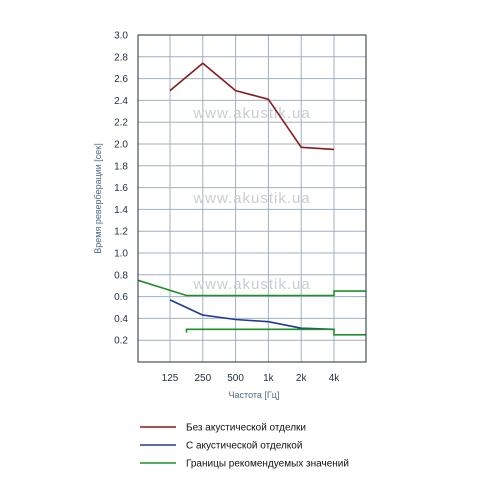 This screenshot has width=504, height=500. Describe the element at coordinates (121, 275) in the screenshot. I see `y-tick-label: 0.8` at that location.